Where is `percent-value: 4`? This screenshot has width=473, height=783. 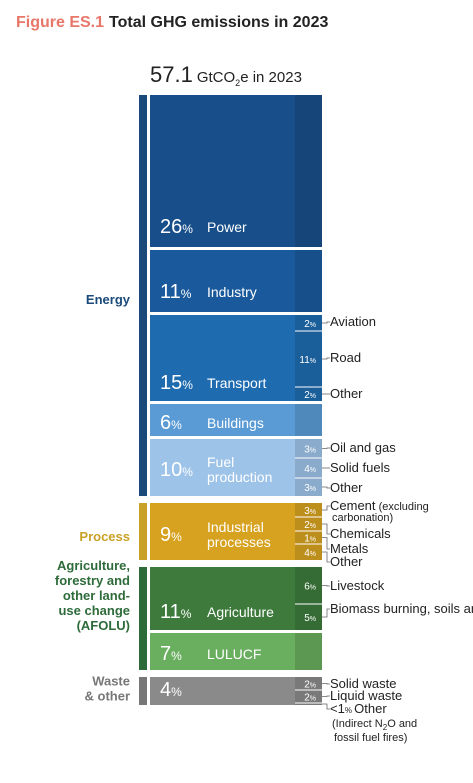 percent-value: 4 is located at coordinates (165, 690).